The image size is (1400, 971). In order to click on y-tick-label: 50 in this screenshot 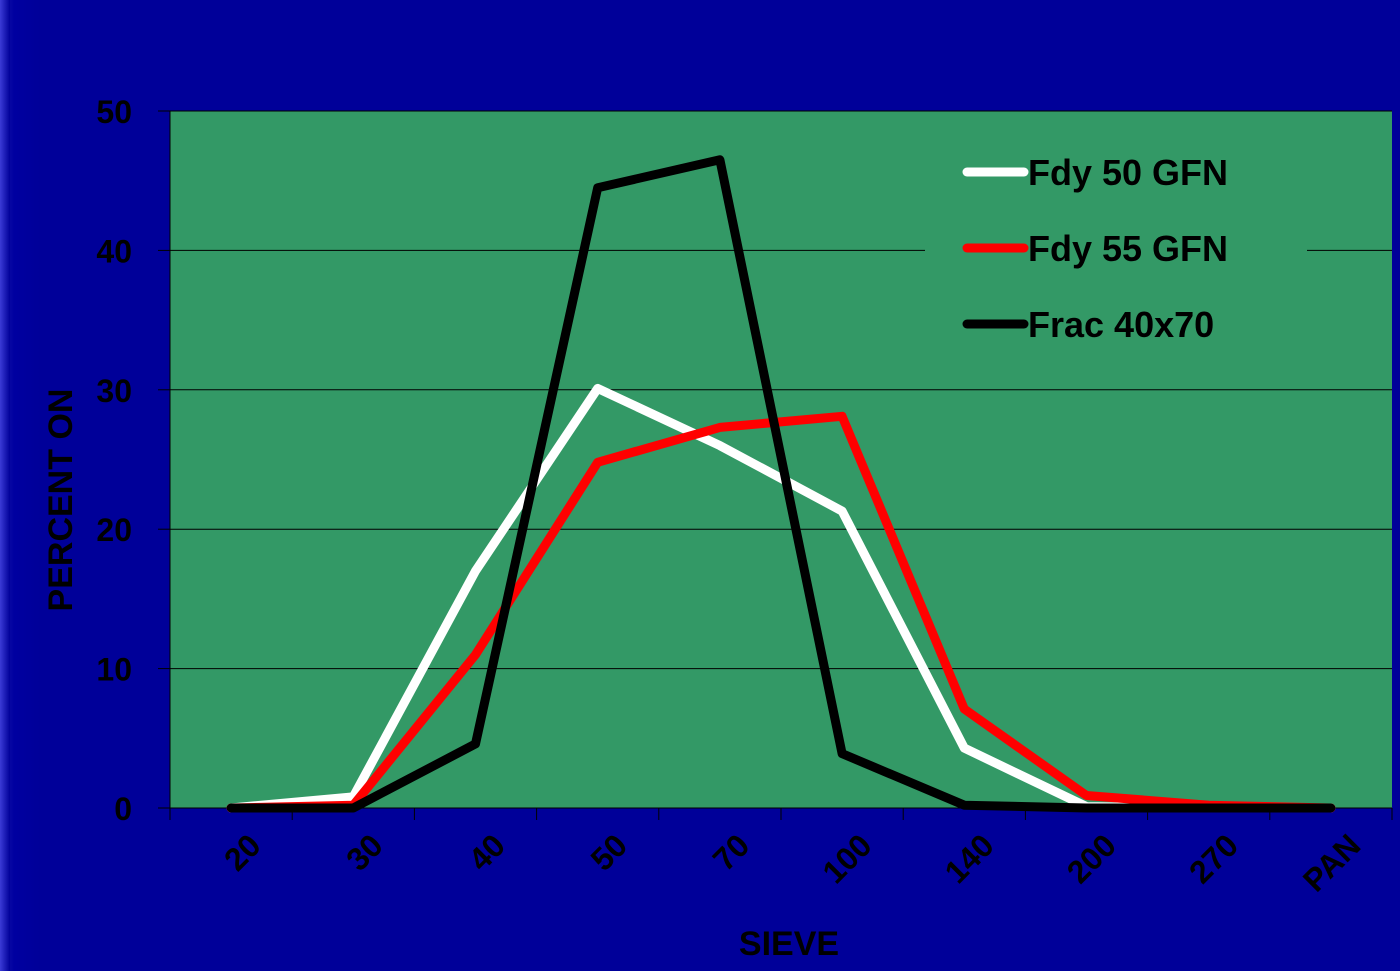, I will do `click(114, 112)`.